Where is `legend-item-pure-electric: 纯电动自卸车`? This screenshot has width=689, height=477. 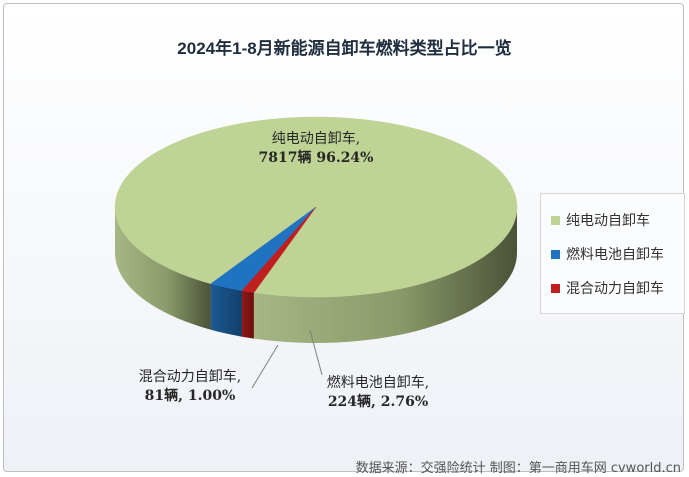 legend-item-pure-electric: 纯电动自卸车 is located at coordinates (600, 220).